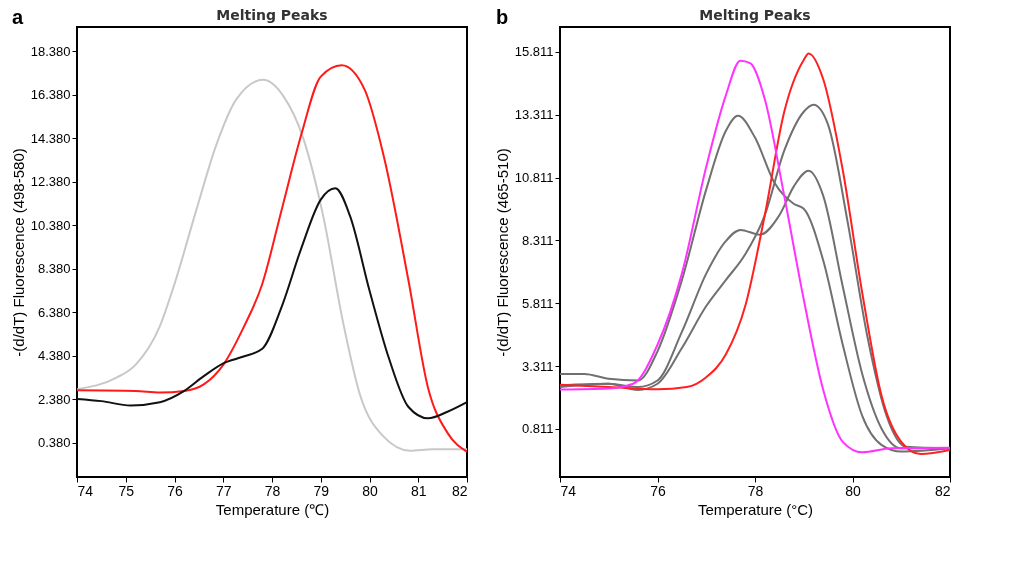  I want to click on y-tick-label: 12.380, so click(50, 182).